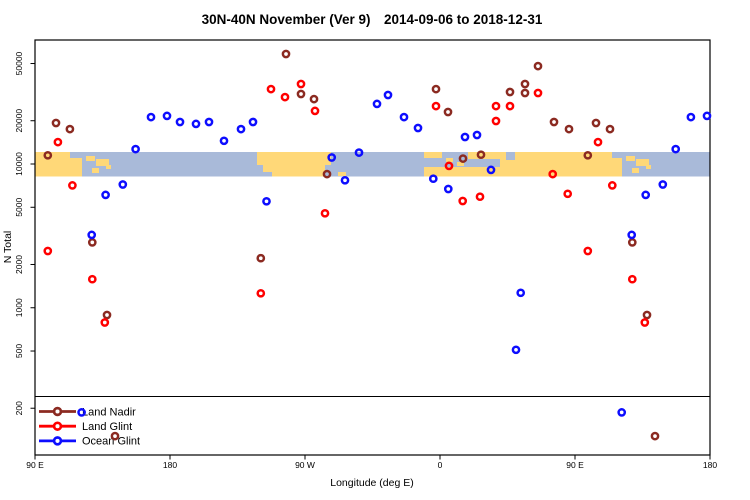 Image resolution: width=750 pixels, height=500 pixels. I want to click on x-tick-label: 0, so click(440, 465).